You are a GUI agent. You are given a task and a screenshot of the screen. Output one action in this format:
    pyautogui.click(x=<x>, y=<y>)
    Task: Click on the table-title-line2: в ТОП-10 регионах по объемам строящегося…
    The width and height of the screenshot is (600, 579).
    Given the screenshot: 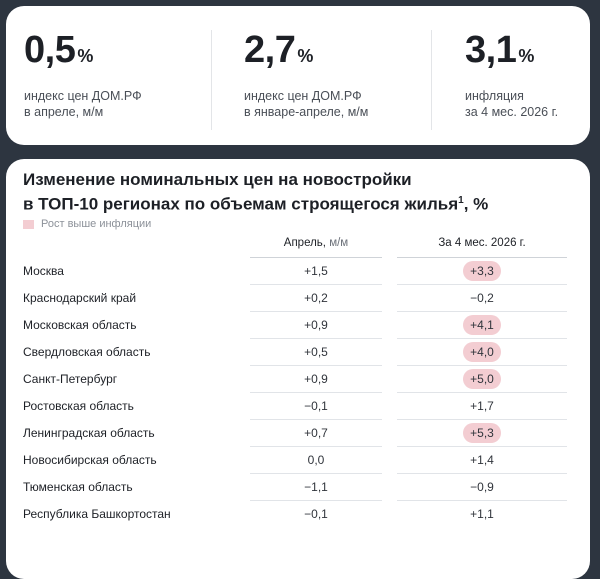 What is the action you would take?
    pyautogui.click(x=241, y=204)
    